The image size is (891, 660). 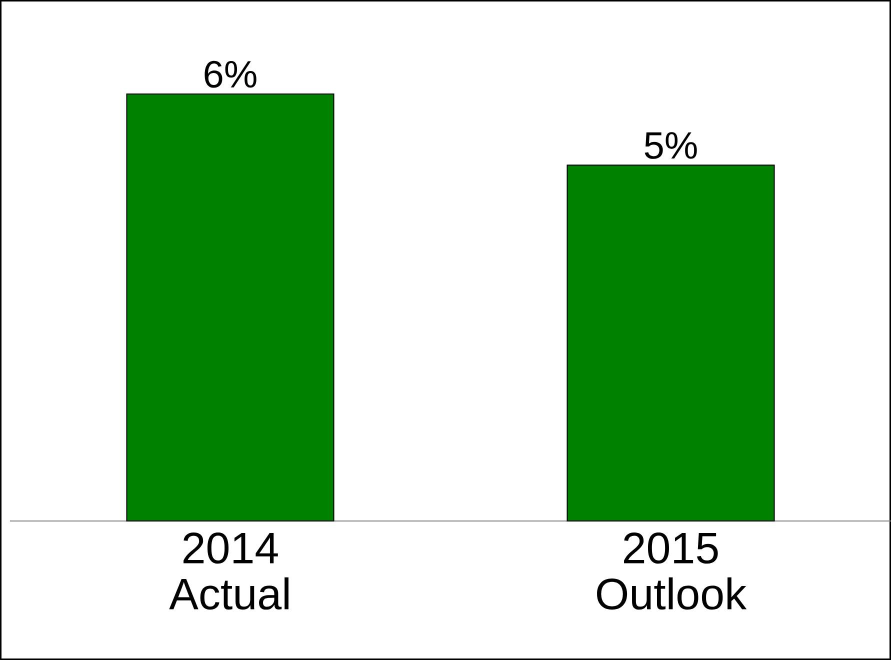 I want to click on x-tick-label: 2015 Outlook, so click(x=672, y=571).